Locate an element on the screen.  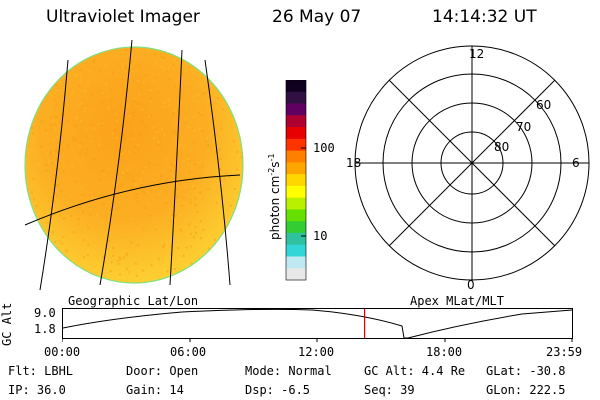
glon-info: GLon: 222.5 is located at coordinates (526, 390).